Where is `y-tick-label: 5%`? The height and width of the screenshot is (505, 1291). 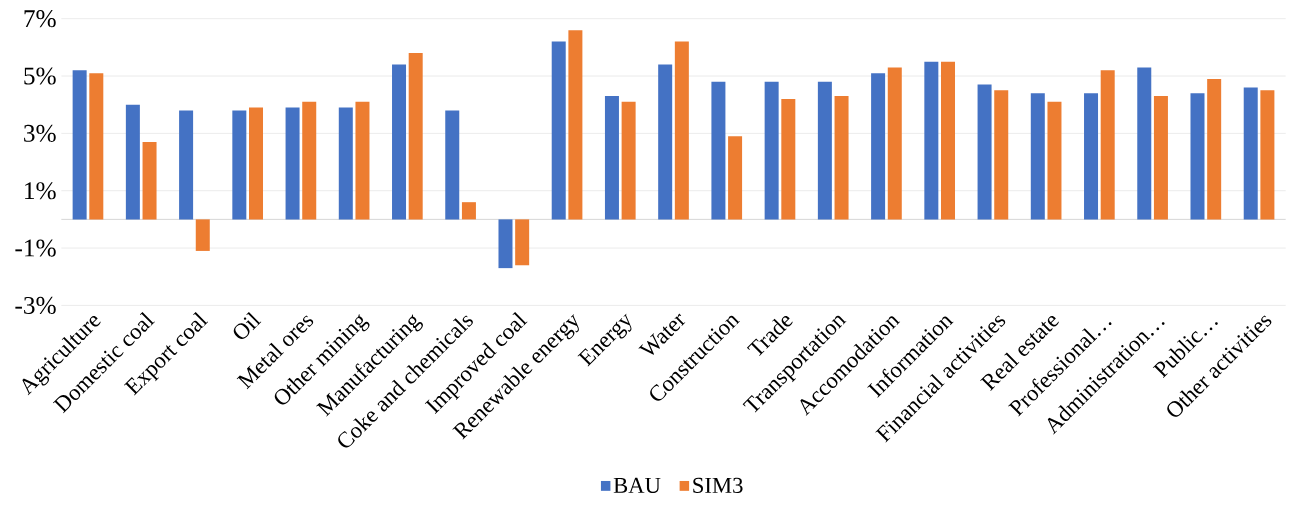
y-tick-label: 5% is located at coordinates (40, 76).